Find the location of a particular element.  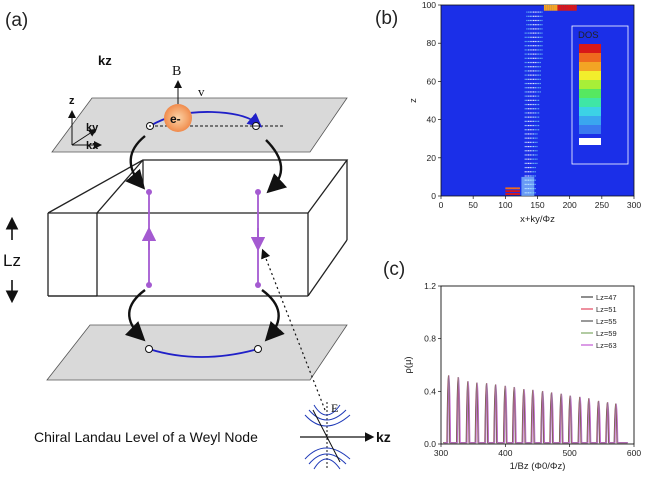

coordinate-axes is located at coordinates (85, 129).